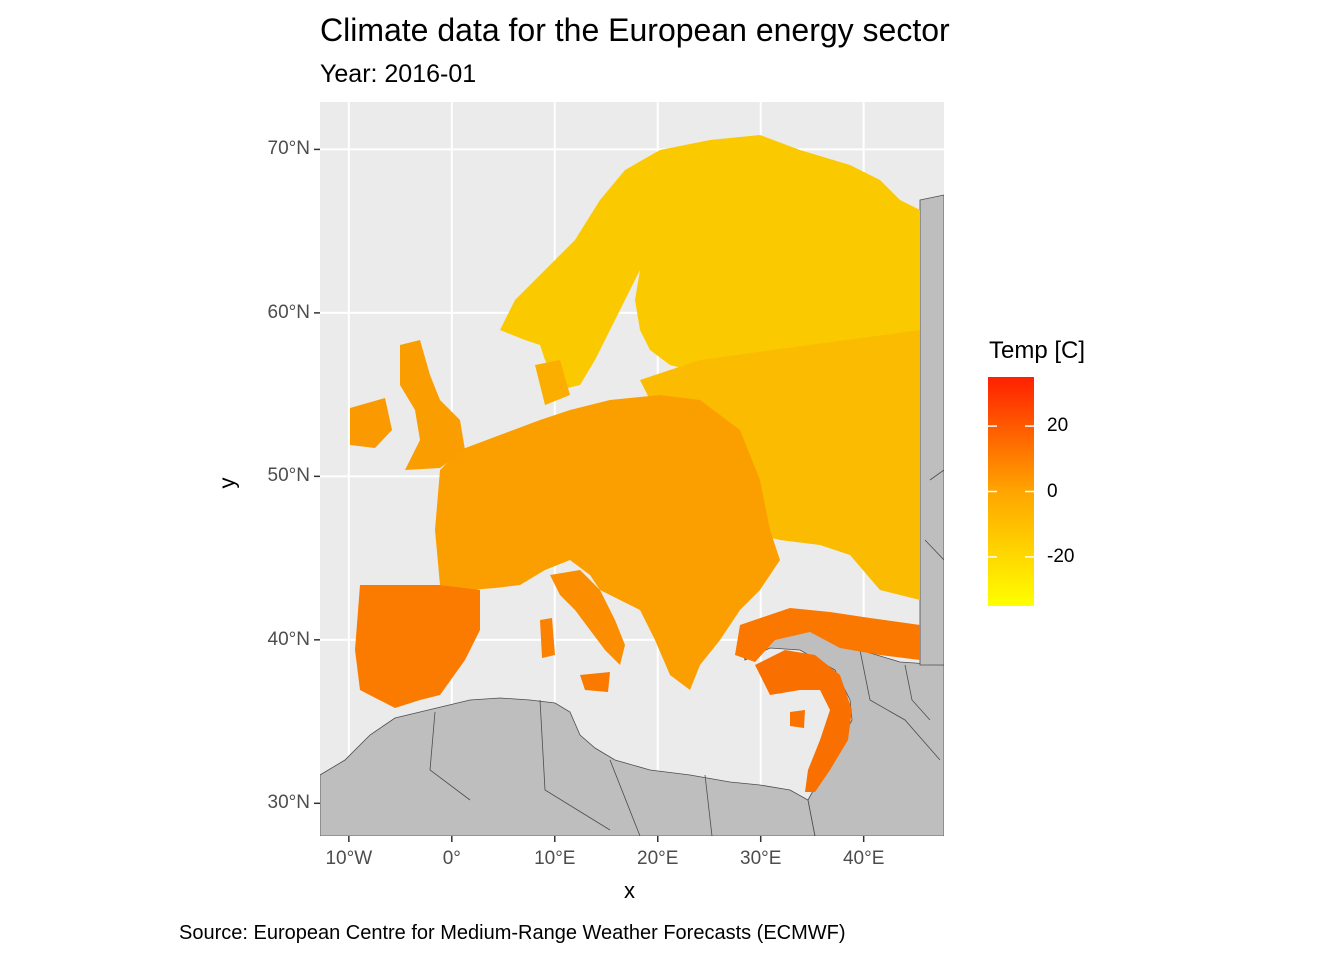 The height and width of the screenshot is (960, 1344). What do you see at coordinates (349, 858) in the screenshot?
I see `x-tick-label: 10°W` at bounding box center [349, 858].